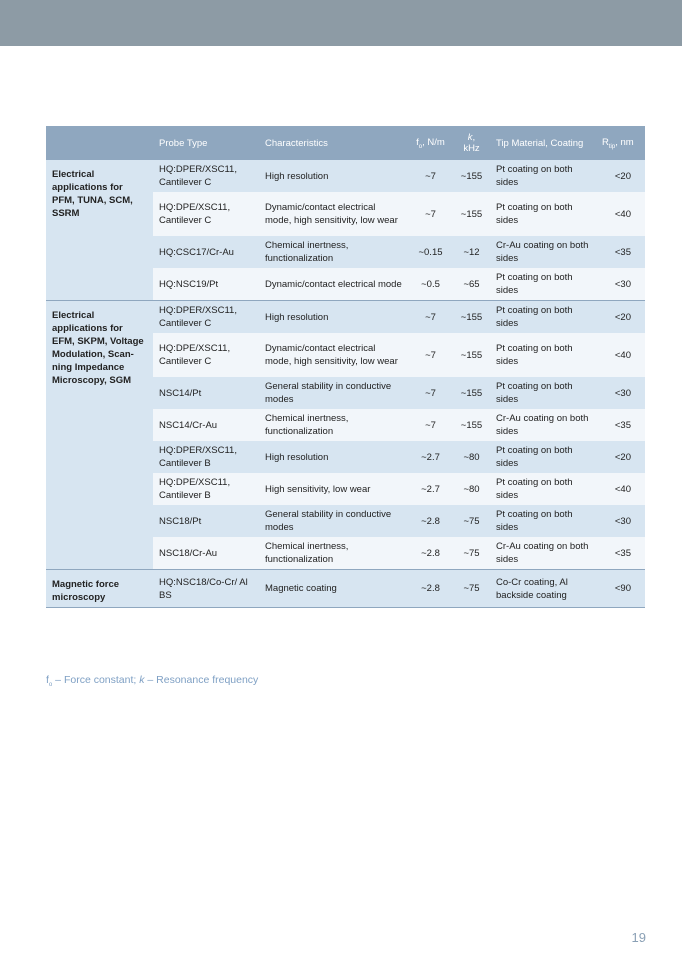 This screenshot has width=682, height=968. What do you see at coordinates (99, 143) in the screenshot?
I see `header-group` at bounding box center [99, 143].